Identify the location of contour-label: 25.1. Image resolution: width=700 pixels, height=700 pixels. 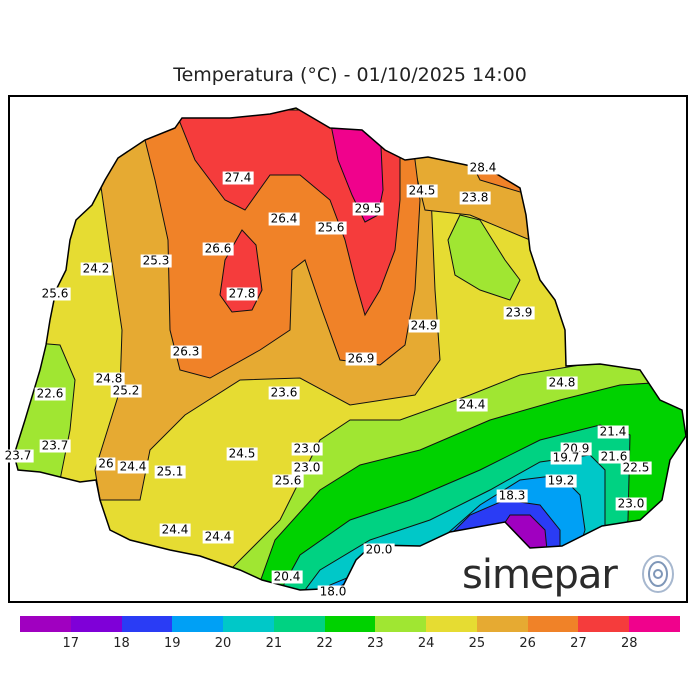
(170, 471).